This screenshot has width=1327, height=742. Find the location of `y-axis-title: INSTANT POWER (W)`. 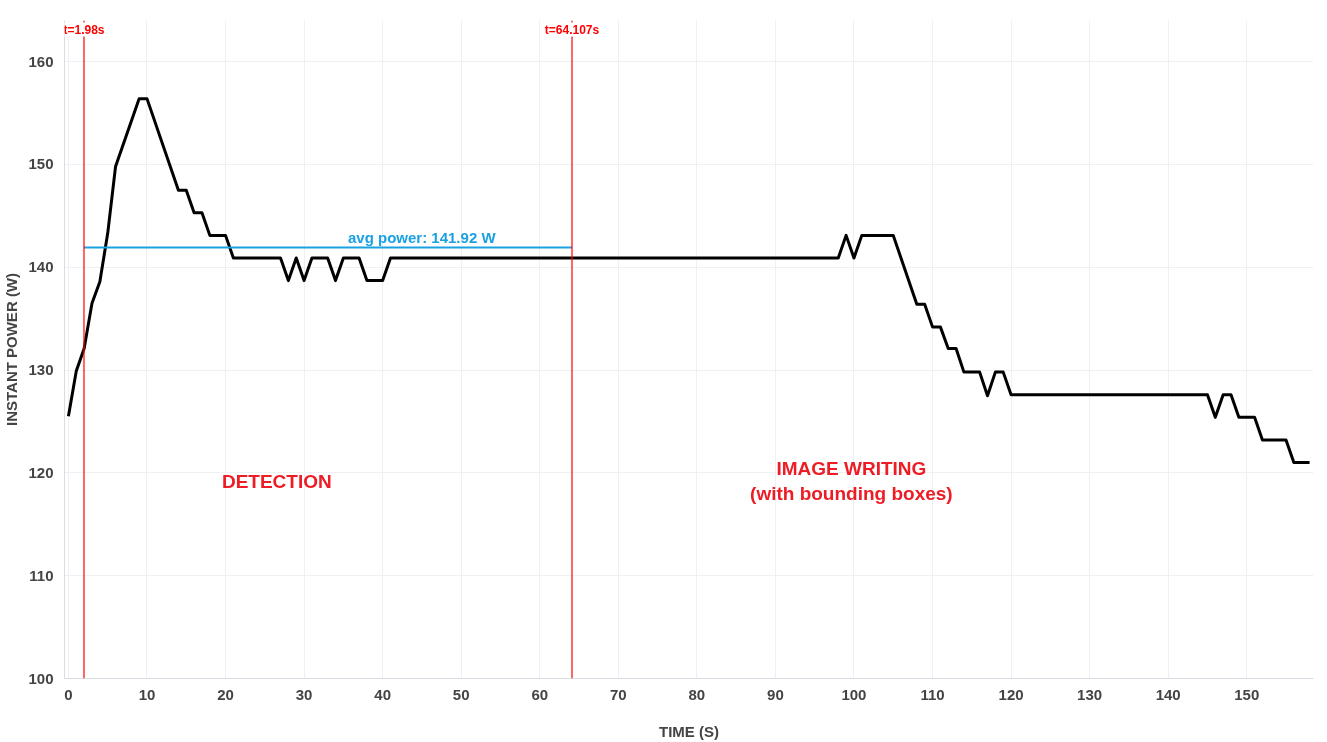

y-axis-title: INSTANT POWER (W) is located at coordinates (12, 349).